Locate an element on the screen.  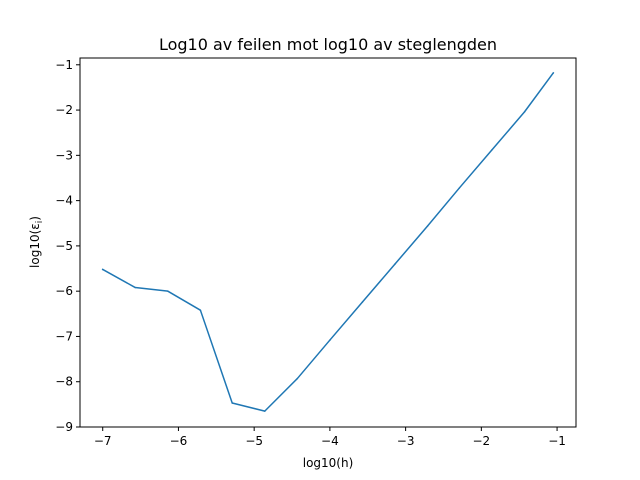
x-axis: −7 −6 −5 −4 −3 −2 −1 is located at coordinates (330, 437).